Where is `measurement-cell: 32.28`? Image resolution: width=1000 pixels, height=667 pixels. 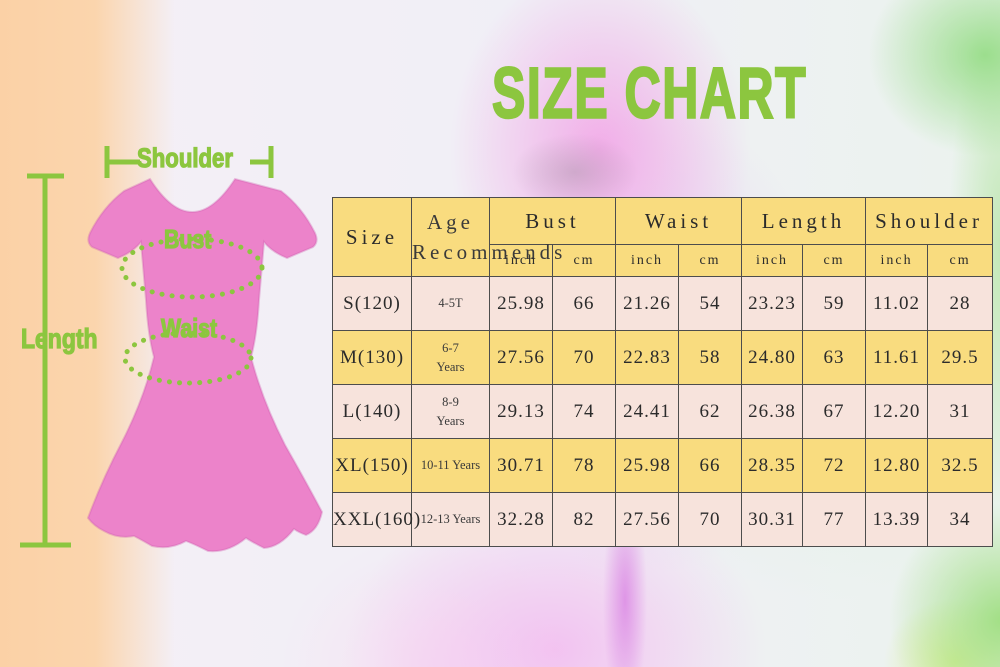
measurement-cell: 32.28 is located at coordinates (521, 519).